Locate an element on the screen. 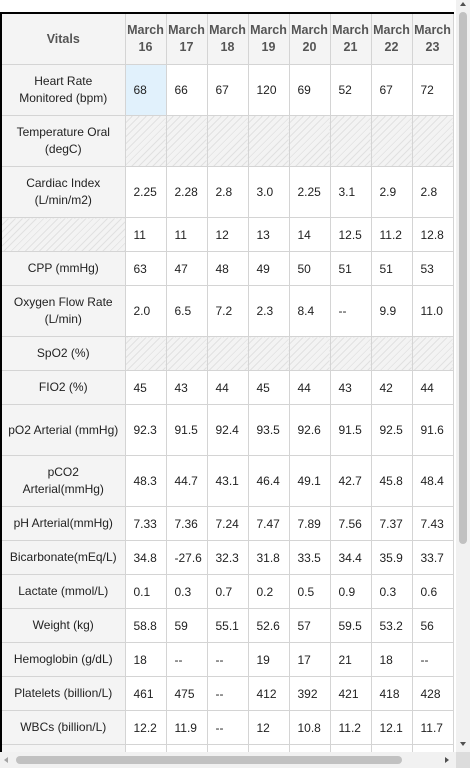 This screenshot has height=768, width=470. table-cell: 42 is located at coordinates (391, 387).